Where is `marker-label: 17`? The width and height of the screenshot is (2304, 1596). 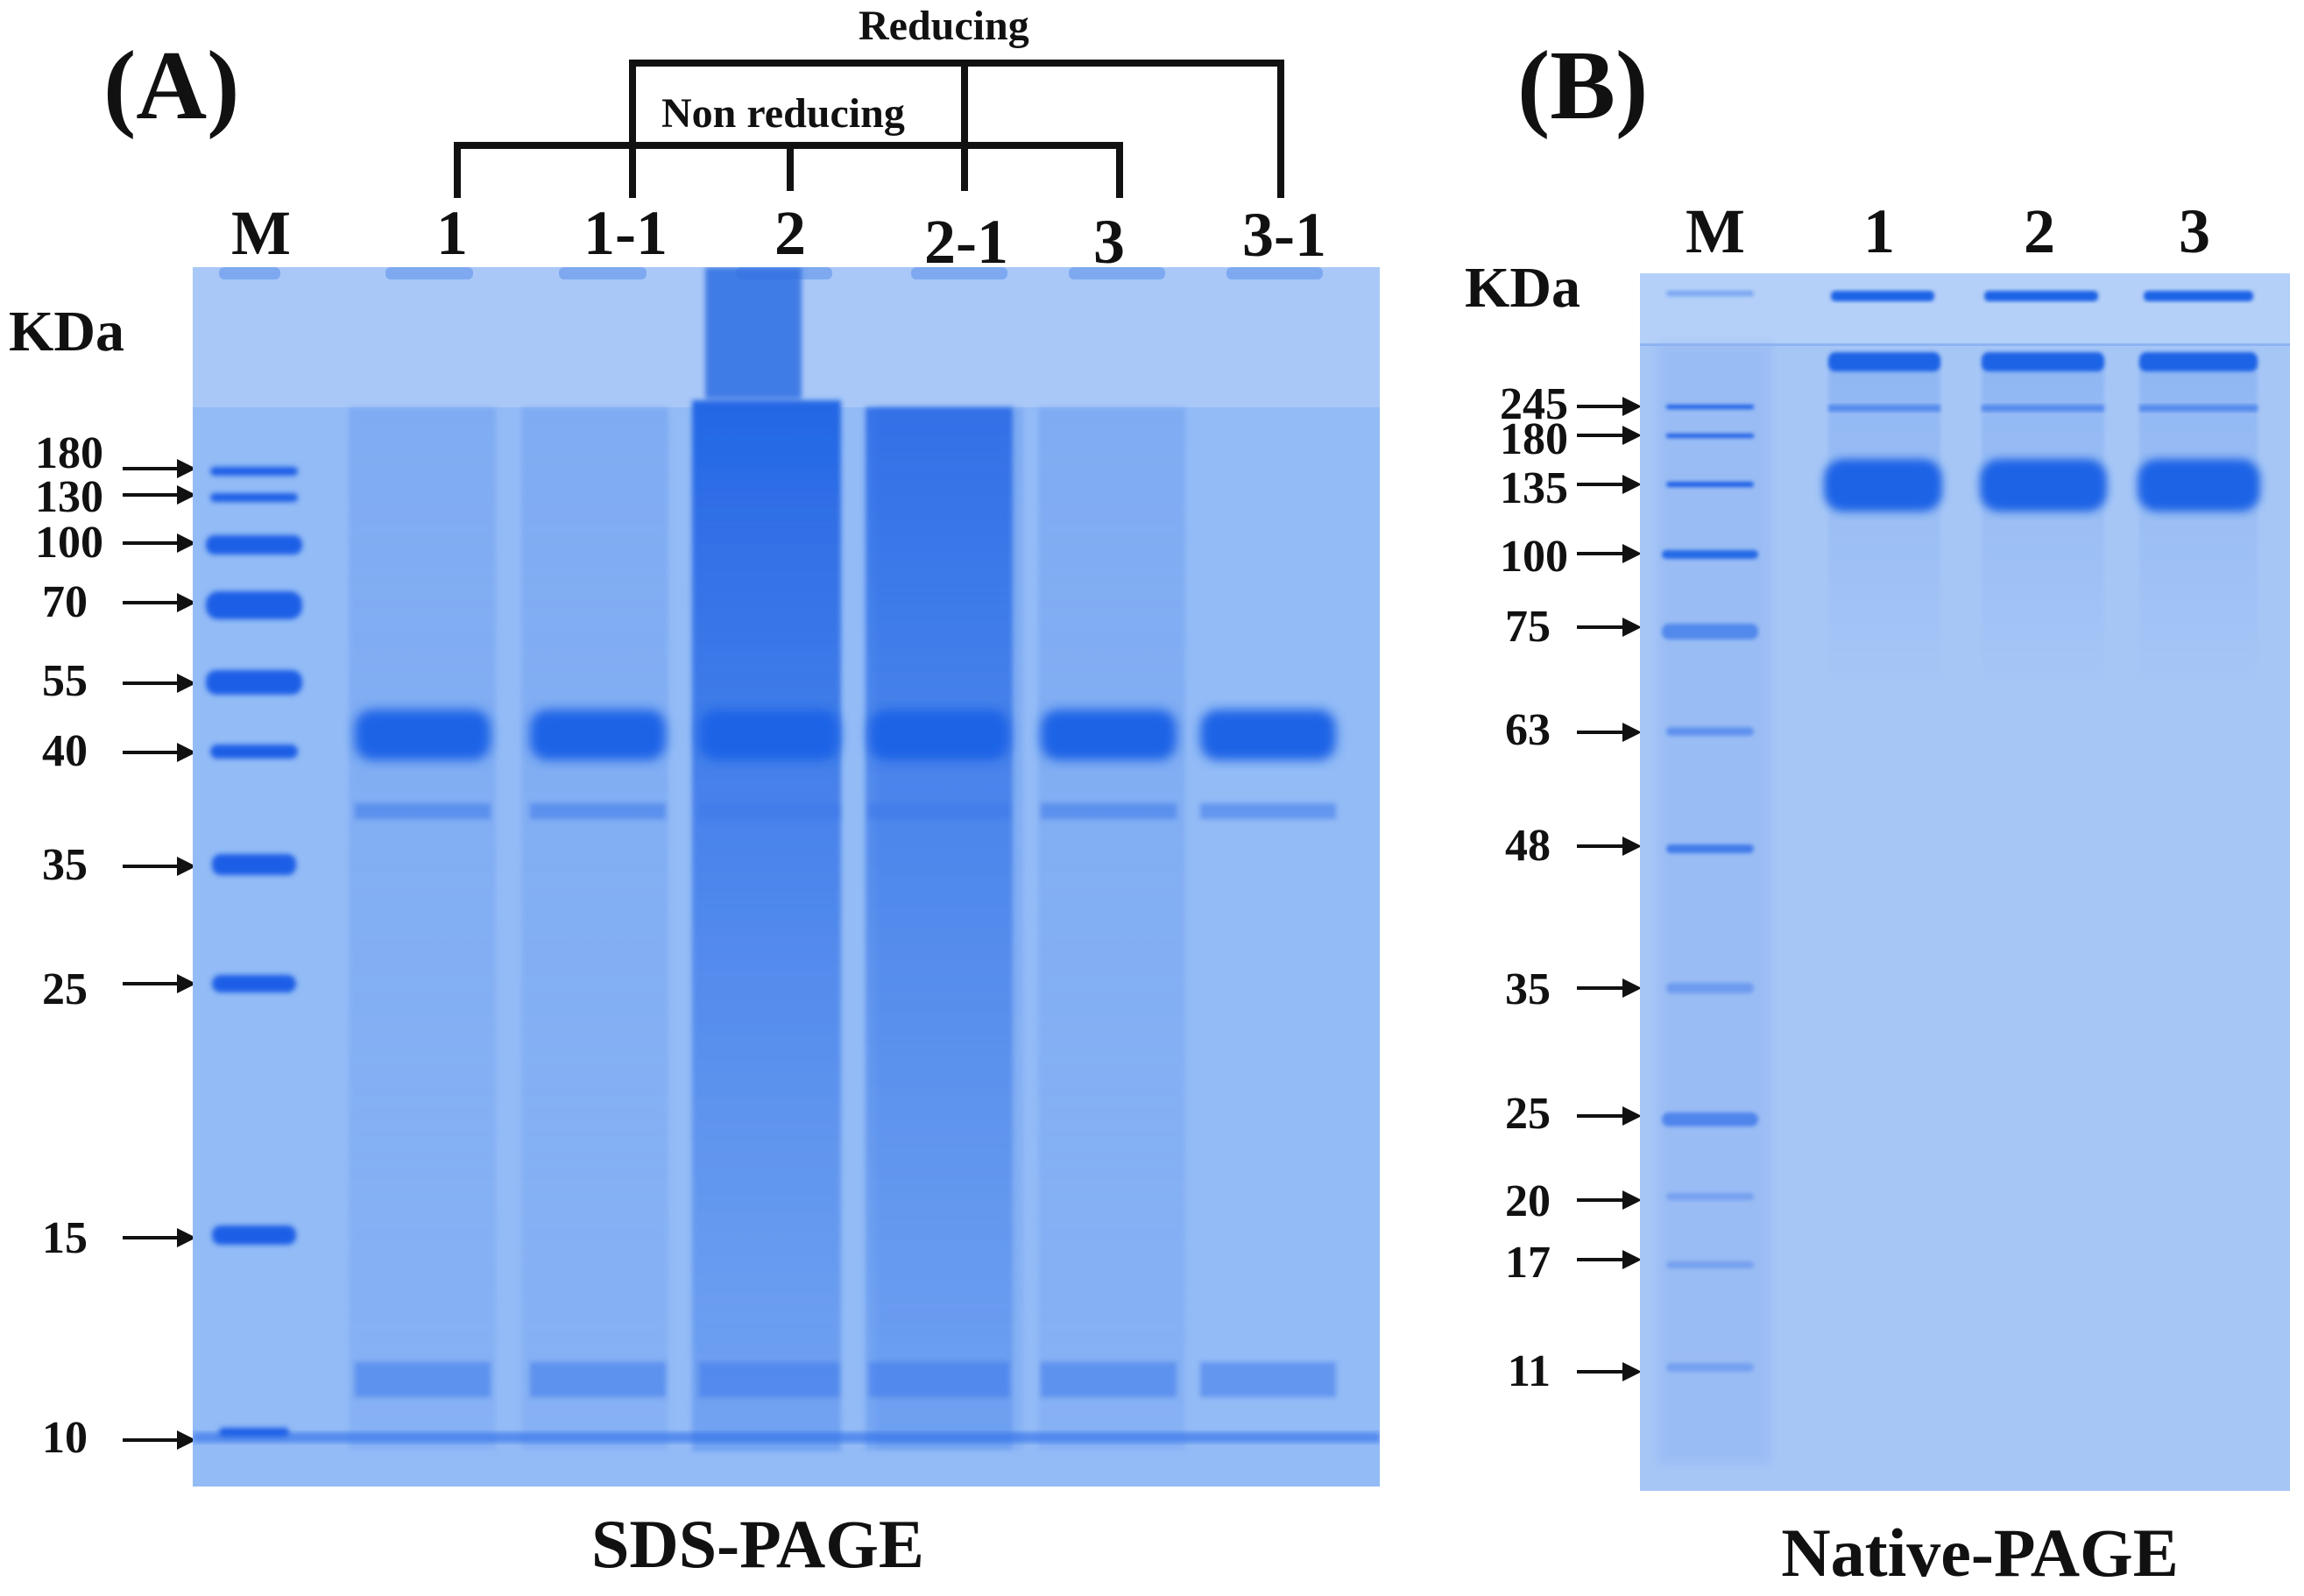
marker-label: 17 is located at coordinates (1528, 1263).